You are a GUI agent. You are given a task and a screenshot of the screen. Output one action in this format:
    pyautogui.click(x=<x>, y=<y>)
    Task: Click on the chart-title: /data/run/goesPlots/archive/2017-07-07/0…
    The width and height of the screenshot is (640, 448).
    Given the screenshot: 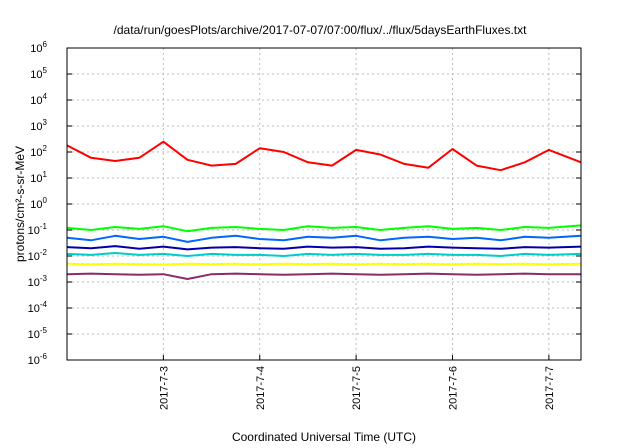 What is the action you would take?
    pyautogui.click(x=321, y=30)
    